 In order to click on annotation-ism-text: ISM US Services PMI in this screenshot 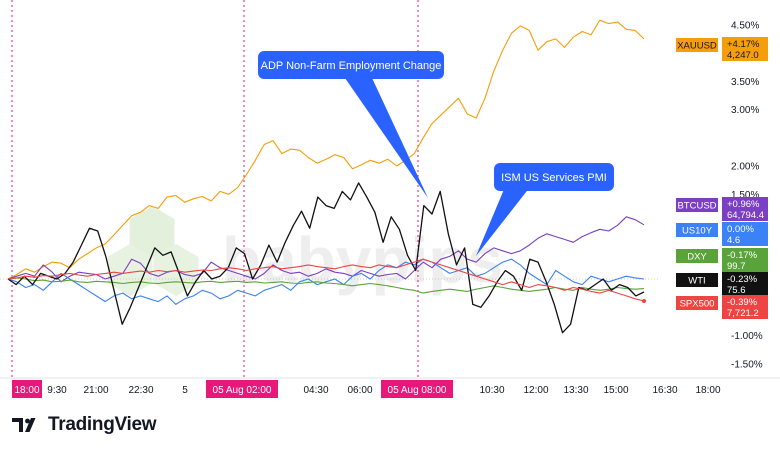, I will do `click(554, 178)`.